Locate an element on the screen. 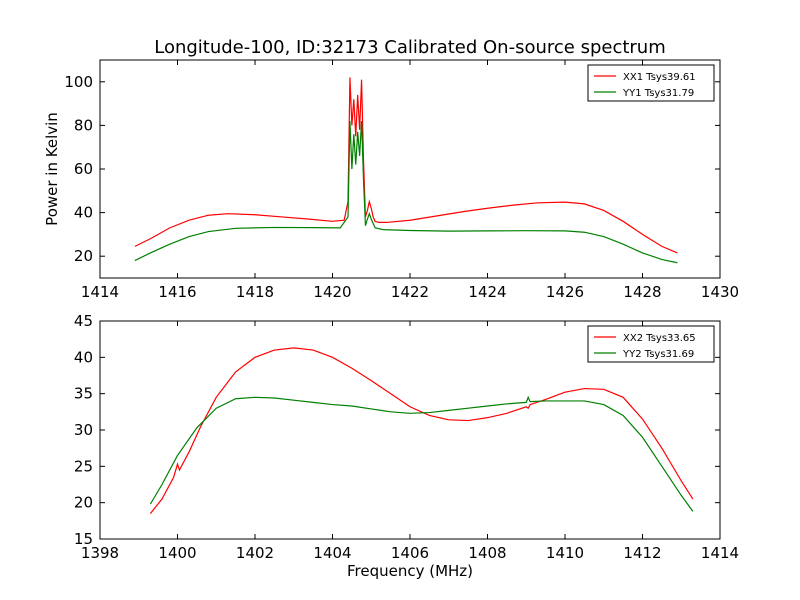 Image resolution: width=800 pixels, height=600 pixels. x-tick-label: 1402 is located at coordinates (255, 553).